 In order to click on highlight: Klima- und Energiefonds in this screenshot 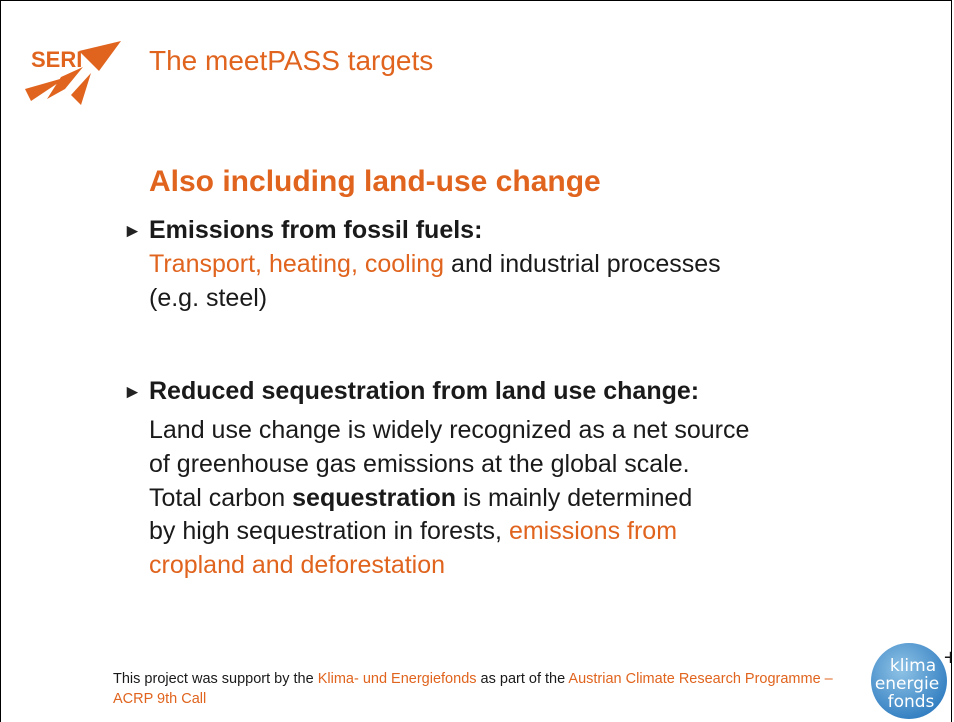, I will do `click(397, 679)`.